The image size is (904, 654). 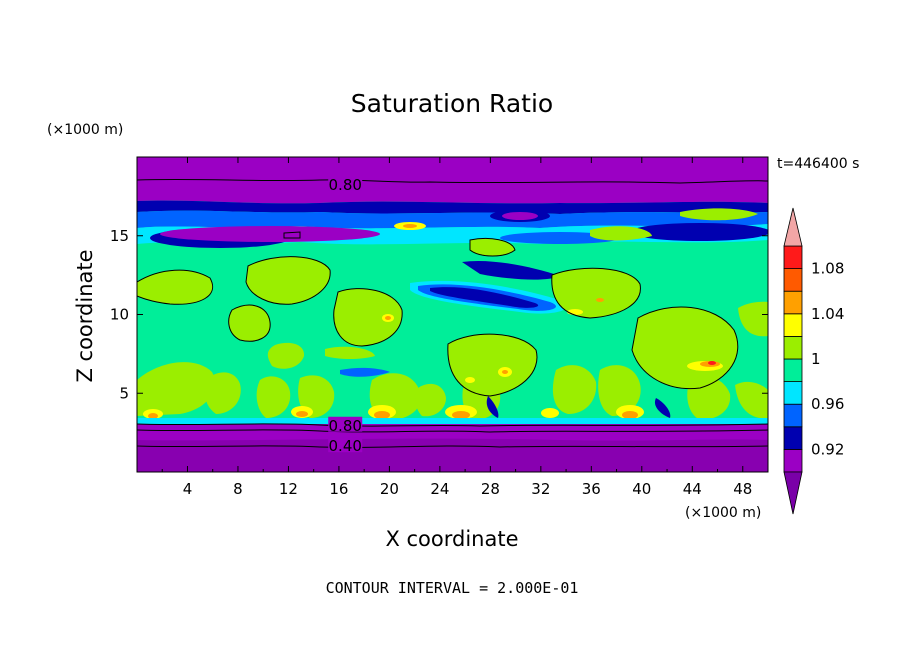 I want to click on contour-label: 0.40, so click(x=345, y=446).